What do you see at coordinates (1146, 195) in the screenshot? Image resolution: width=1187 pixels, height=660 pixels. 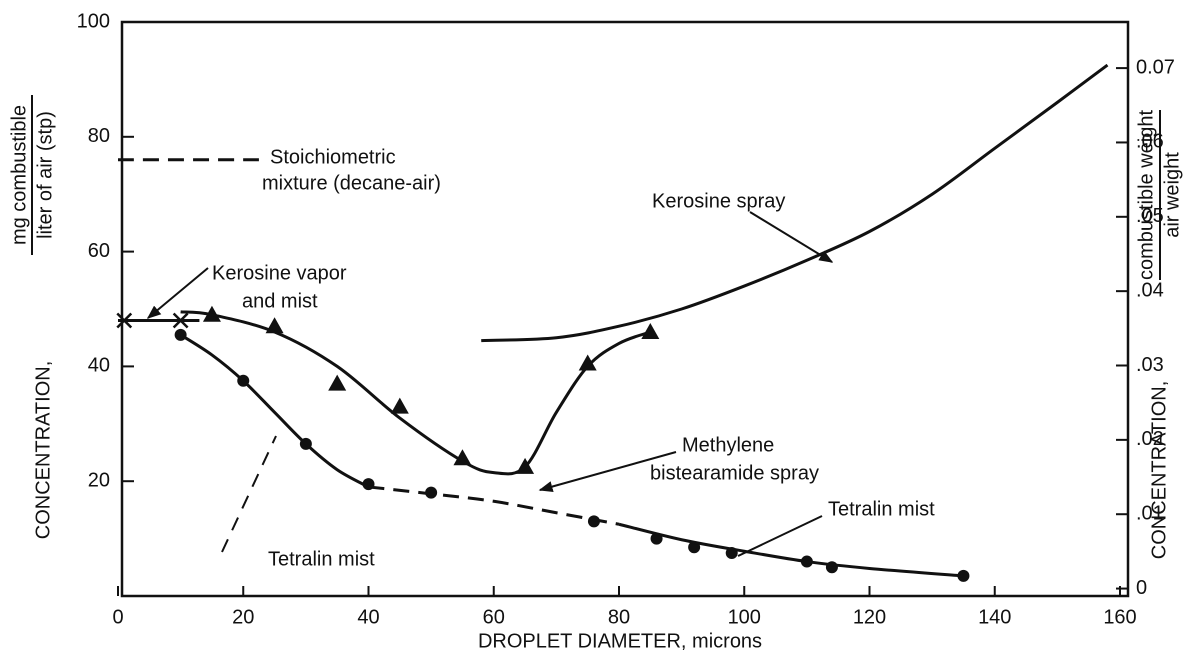 I see `y2-axis-label-numerator: combustible weight` at bounding box center [1146, 195].